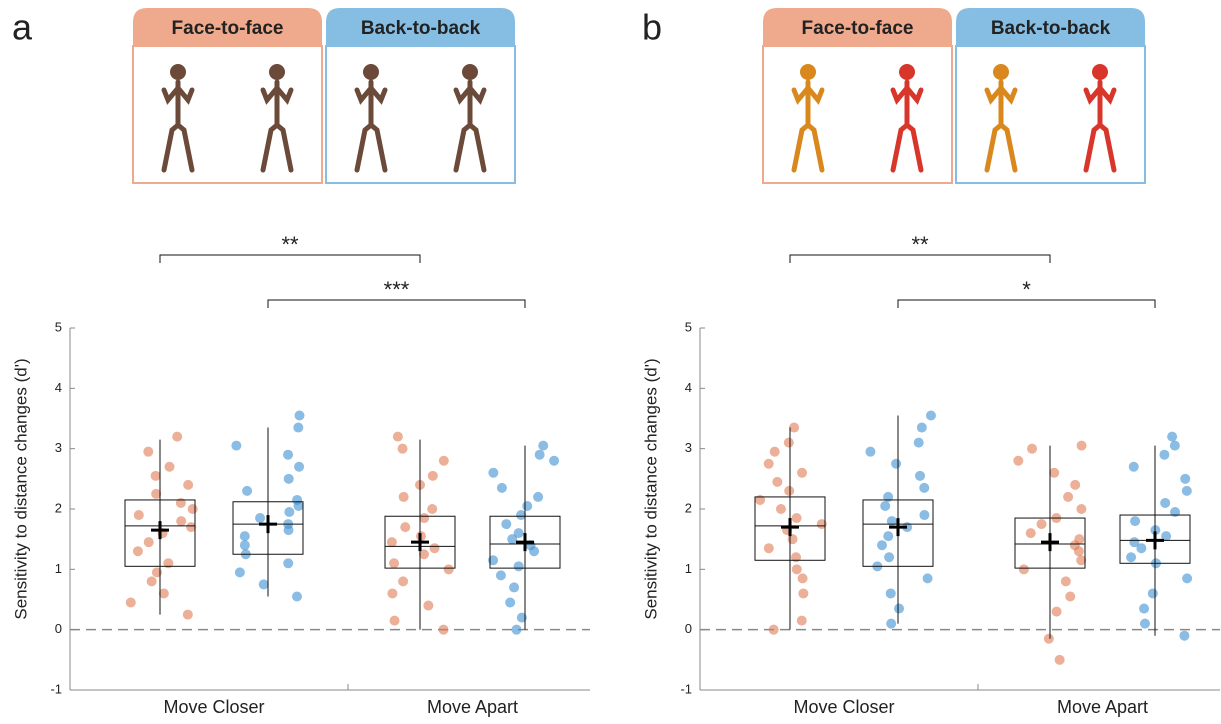 The image size is (1221, 724). I want to click on arms, so click(907, 94).